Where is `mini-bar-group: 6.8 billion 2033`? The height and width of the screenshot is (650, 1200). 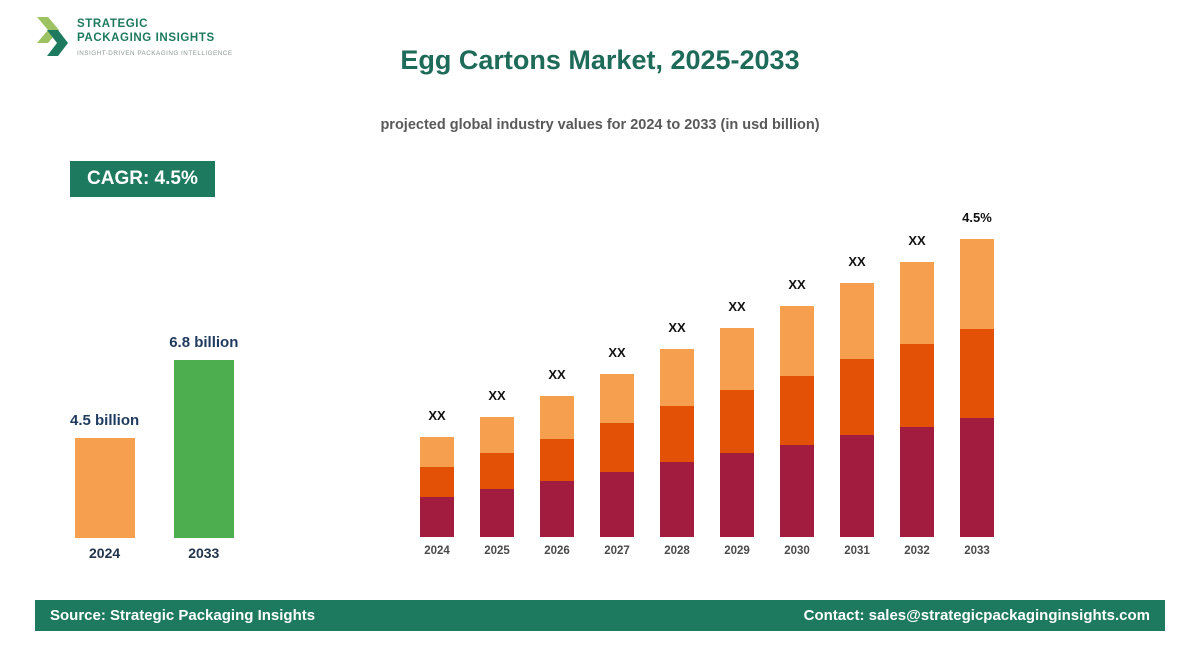 mini-bar-group: 6.8 billion 2033 is located at coordinates (203, 447).